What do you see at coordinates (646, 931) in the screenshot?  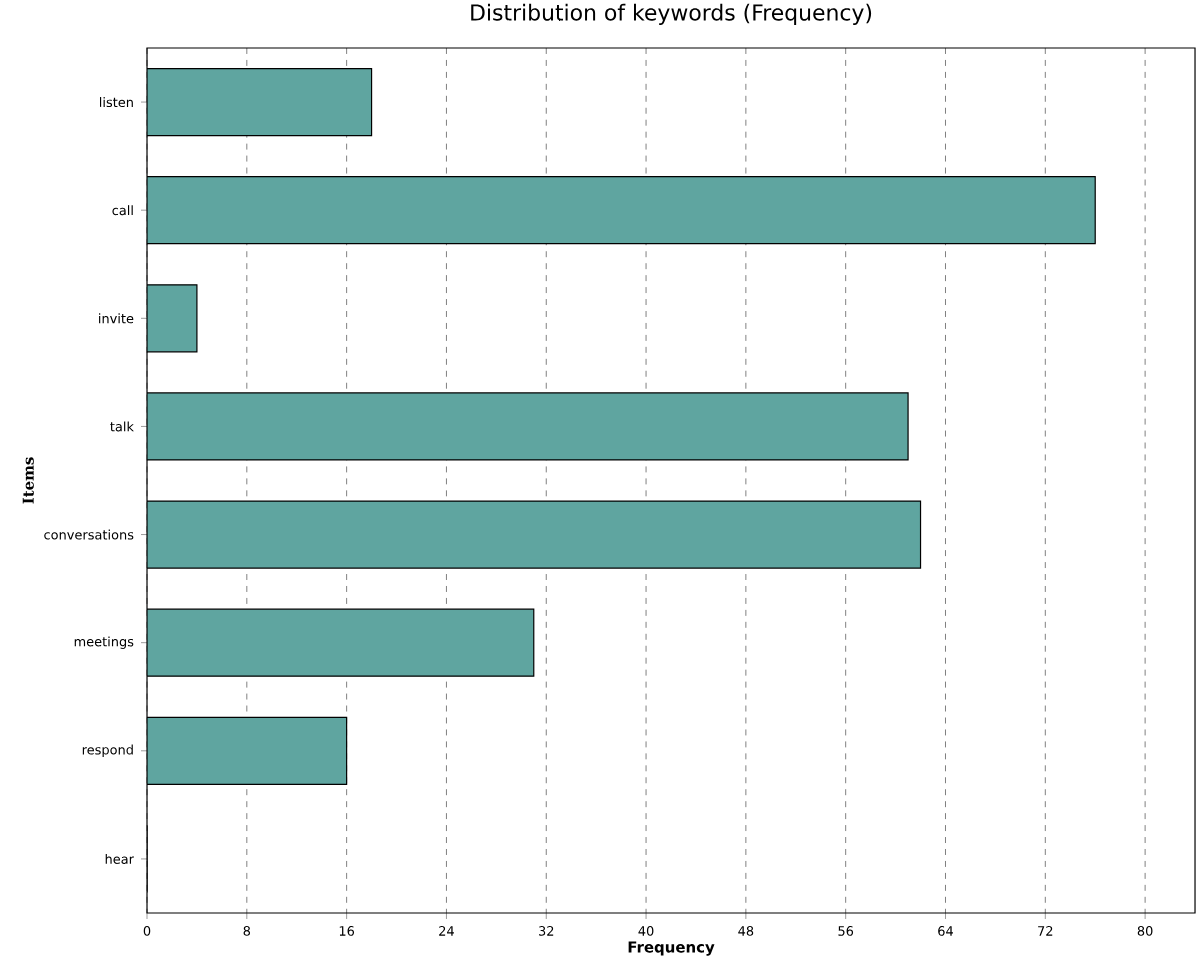 I see `x-tick-label: 40` at bounding box center [646, 931].